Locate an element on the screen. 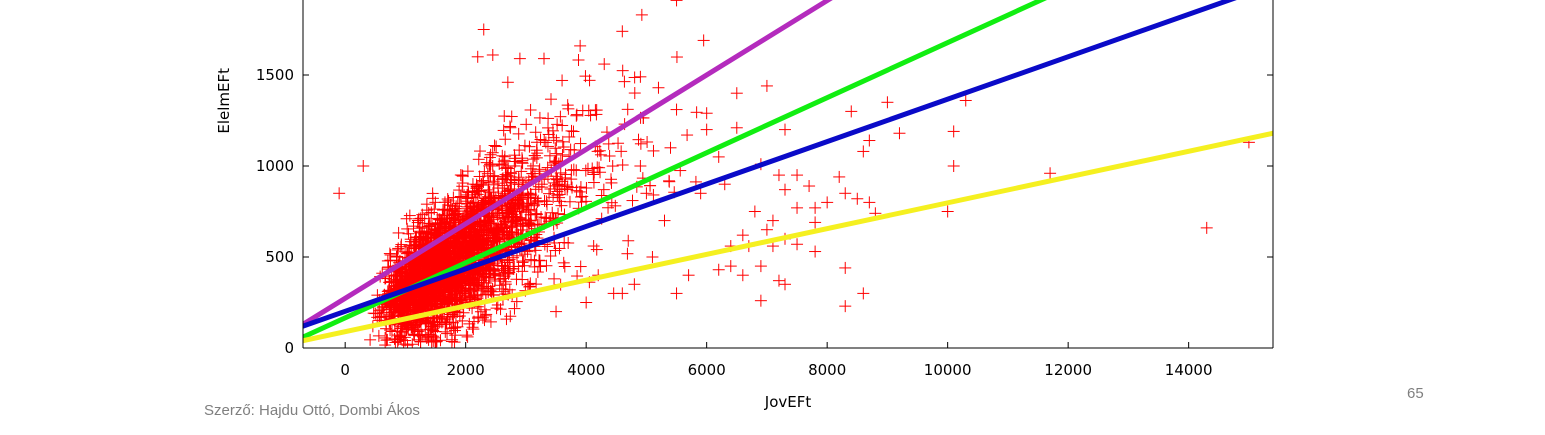 The image size is (1545, 435). x-tick-label: 12000 is located at coordinates (1068, 370).